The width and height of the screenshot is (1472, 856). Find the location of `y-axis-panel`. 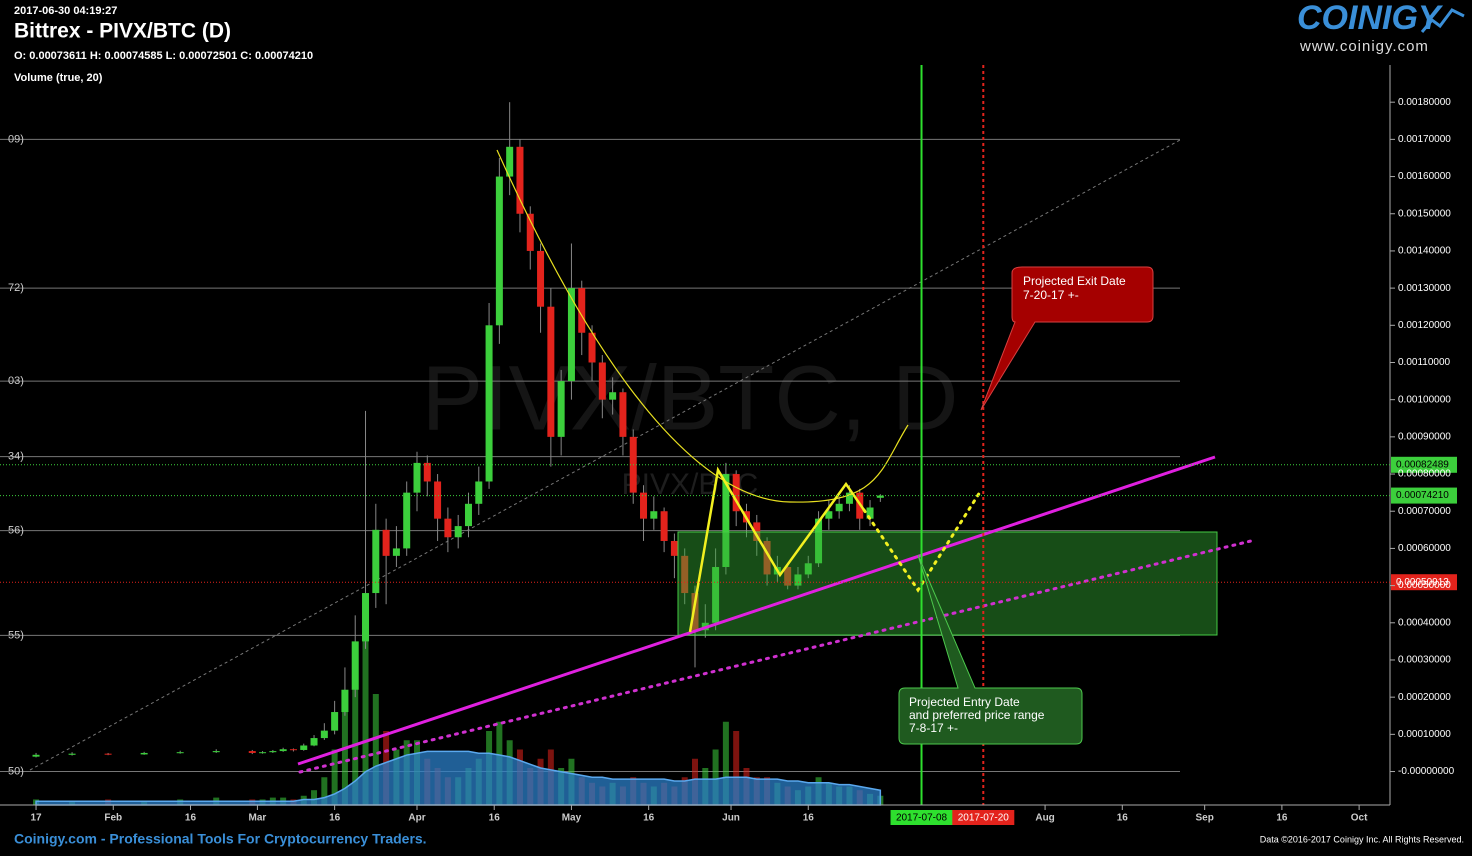

y-axis-panel is located at coordinates (1431, 435).